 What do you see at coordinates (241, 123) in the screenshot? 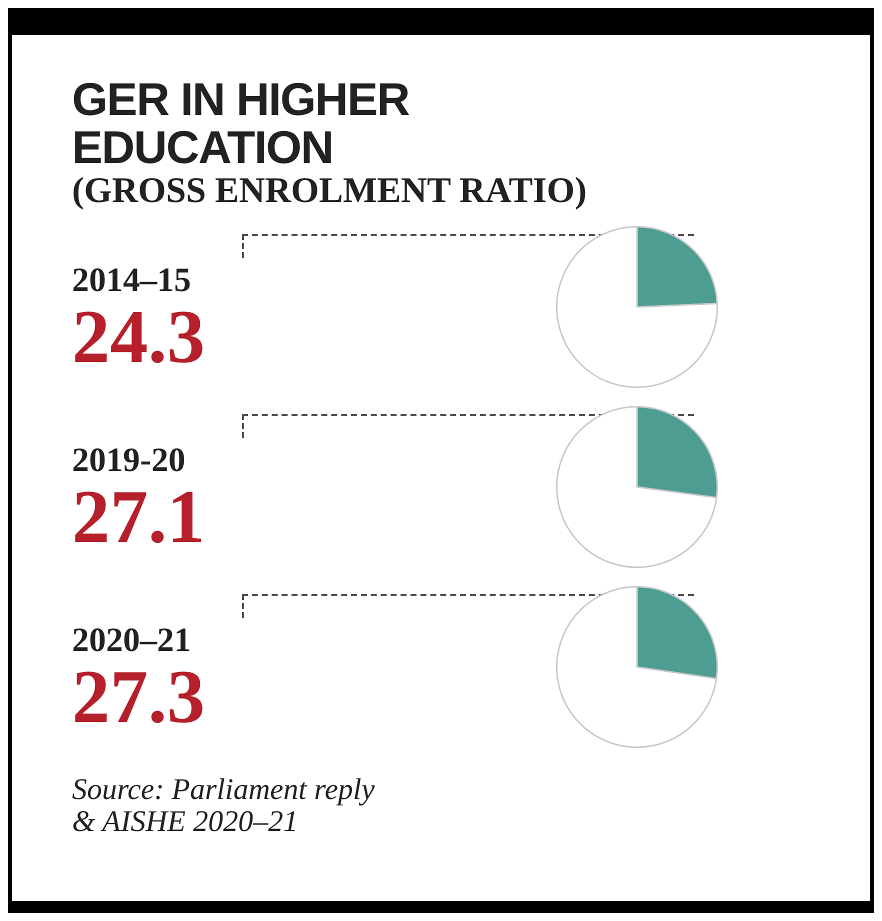
I see `chart-title: GER IN HIGHER EDUCATION` at bounding box center [241, 123].